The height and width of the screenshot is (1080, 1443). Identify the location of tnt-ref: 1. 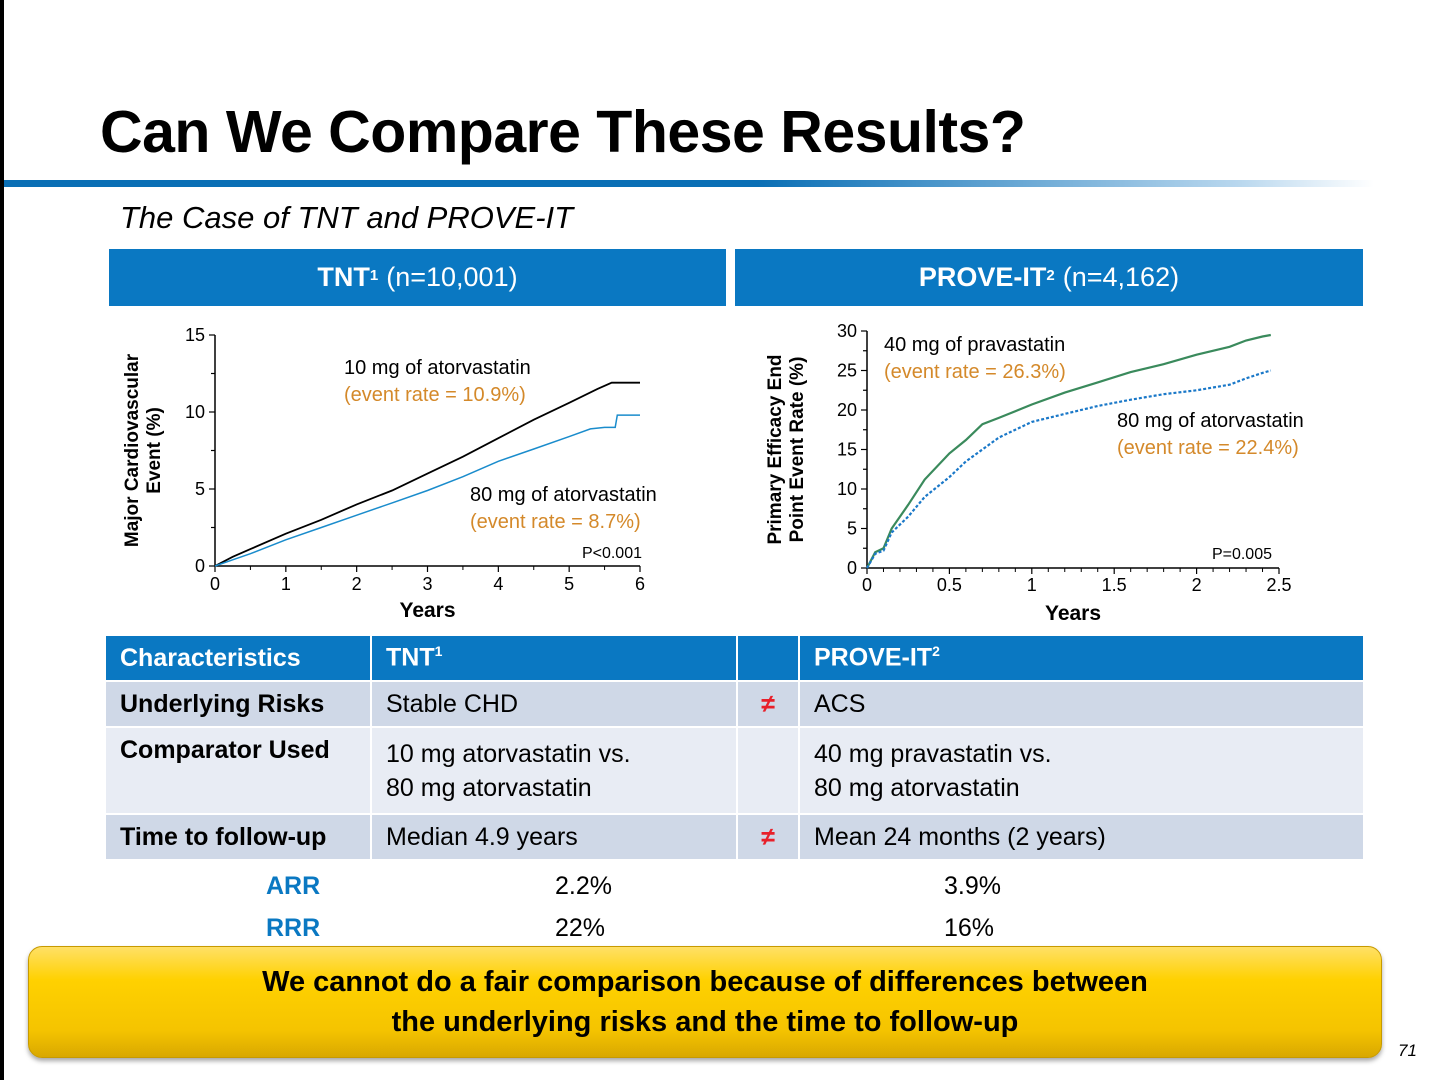
(374, 275).